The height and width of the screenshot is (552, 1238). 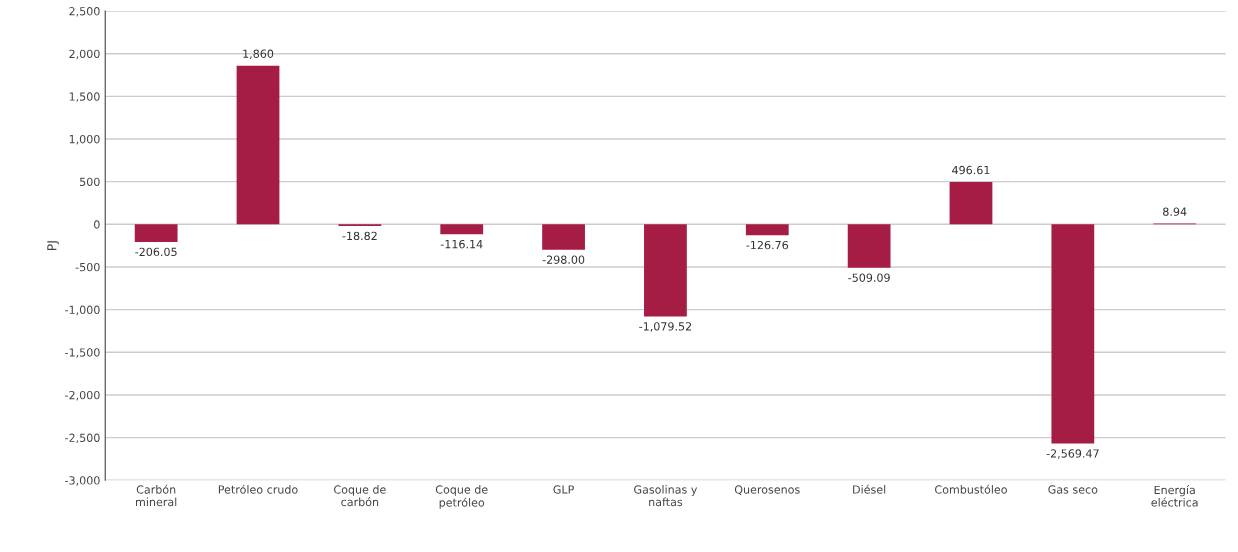 I want to click on y-tick-label: 1,000, so click(x=84, y=139).